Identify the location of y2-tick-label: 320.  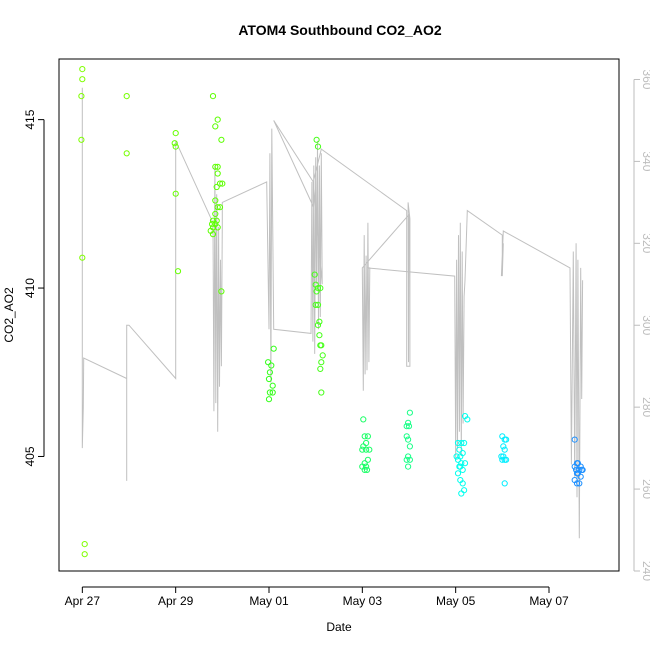
(645, 243).